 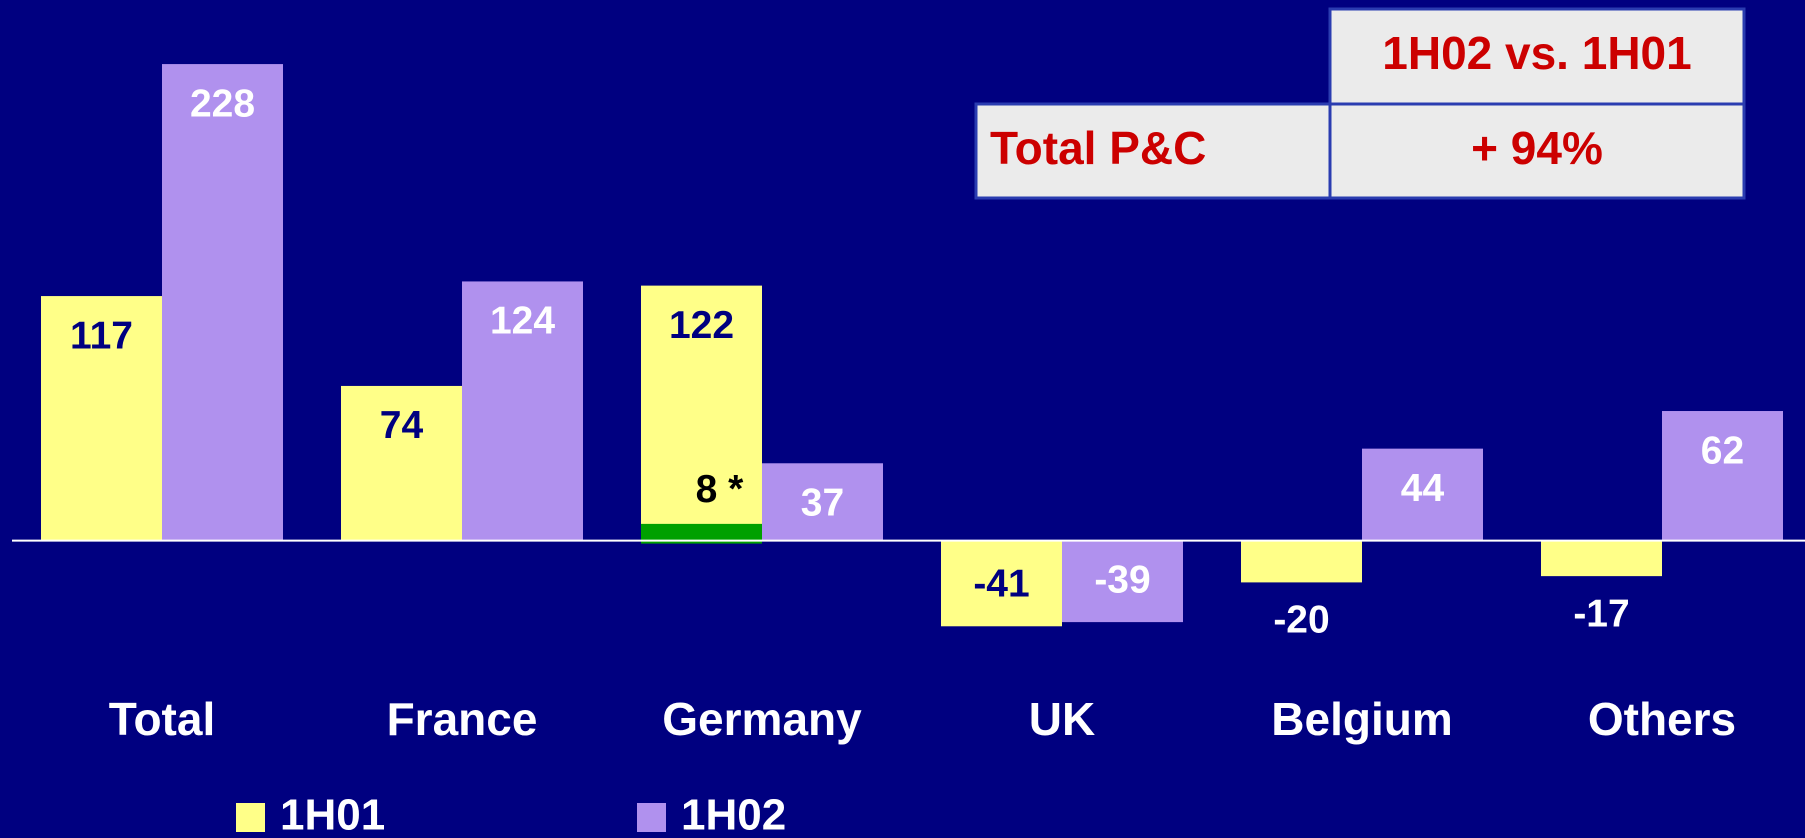 What do you see at coordinates (1361, 719) in the screenshot?
I see `x-tick-label: Belgium` at bounding box center [1361, 719].